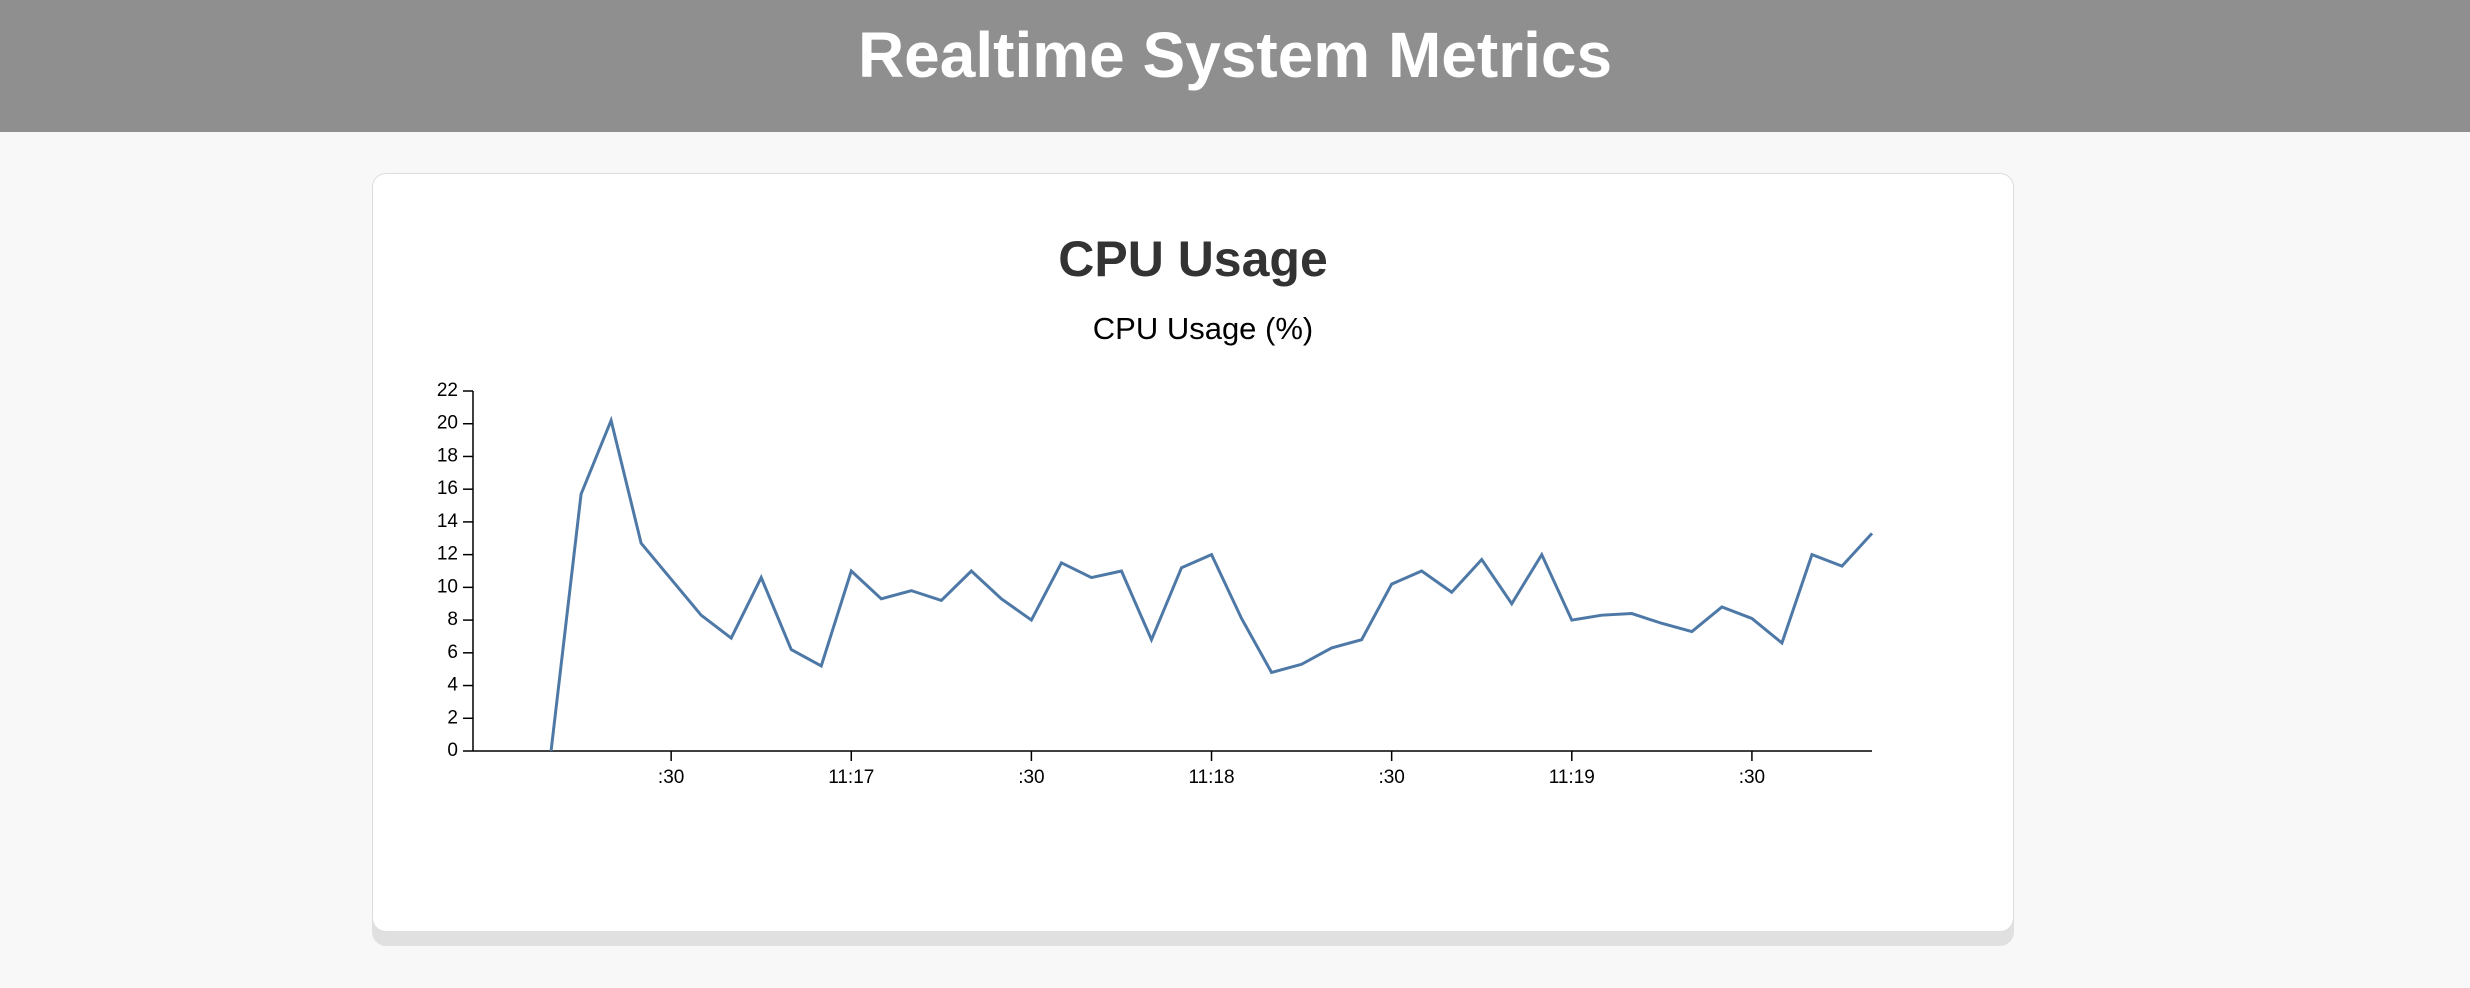 The width and height of the screenshot is (2470, 988). What do you see at coordinates (452, 717) in the screenshot?
I see `y-tick-label: 2` at bounding box center [452, 717].